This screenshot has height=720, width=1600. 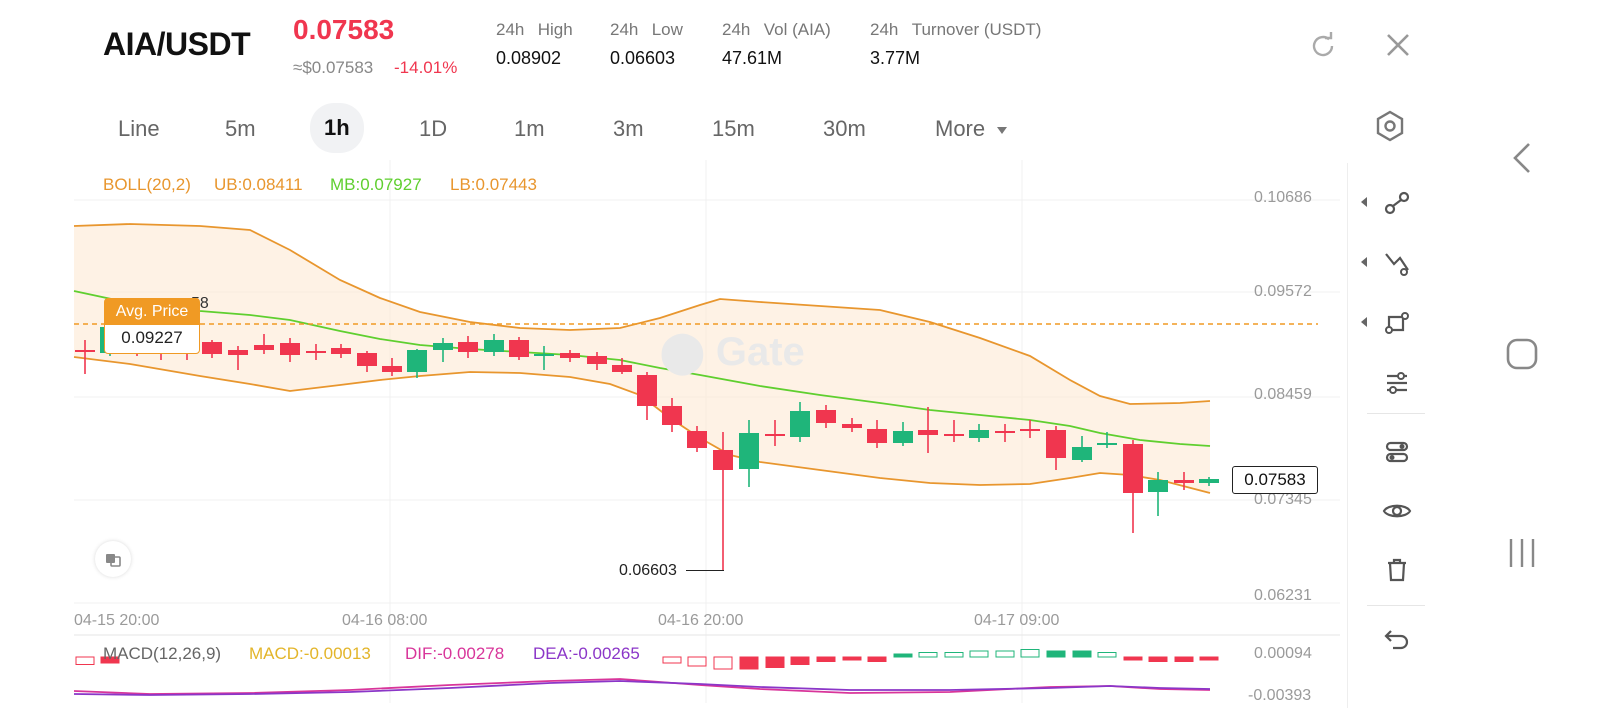 What do you see at coordinates (643, 58) in the screenshot?
I see `stat-value: 0.06603` at bounding box center [643, 58].